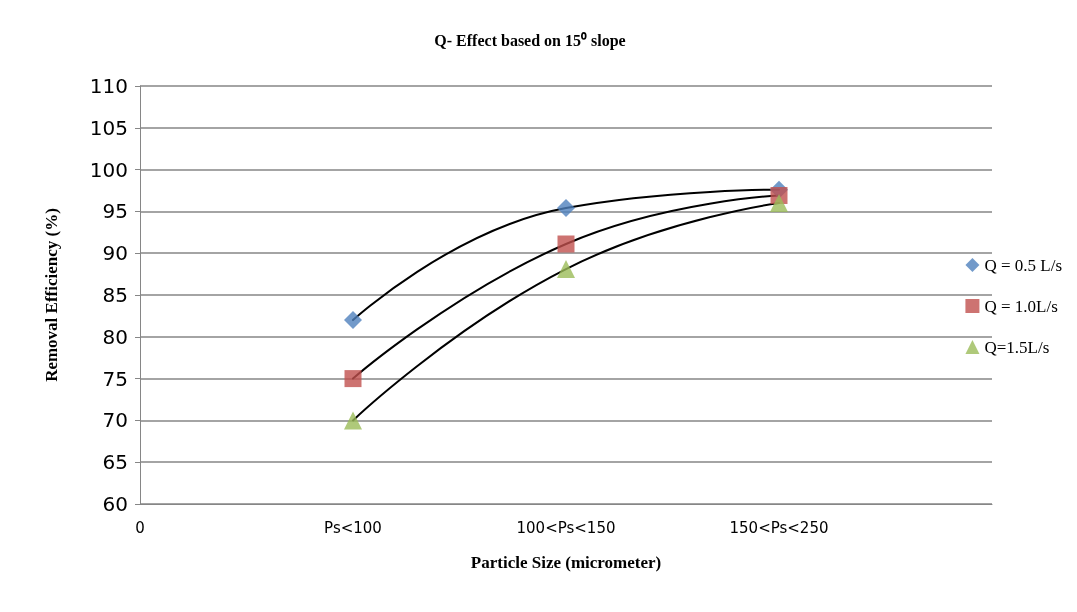 The height and width of the screenshot is (612, 1077). Describe the element at coordinates (779, 527) in the screenshot. I see `x-tick-label: 150<Ps<250` at that location.